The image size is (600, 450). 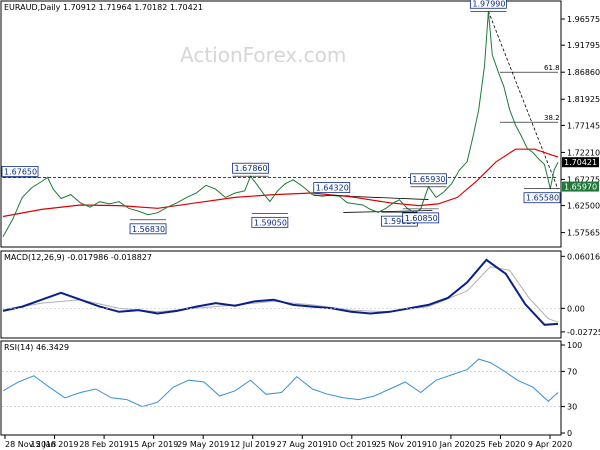 I want to click on rsi-tick-label: 0, so click(x=569, y=433).